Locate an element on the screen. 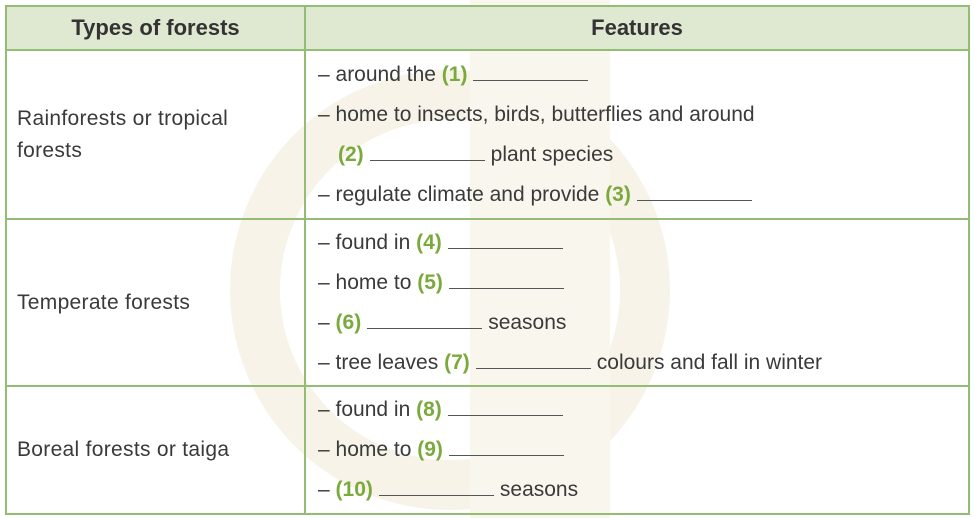 The height and width of the screenshot is (518, 975). feature-text: plant species is located at coordinates (552, 154).